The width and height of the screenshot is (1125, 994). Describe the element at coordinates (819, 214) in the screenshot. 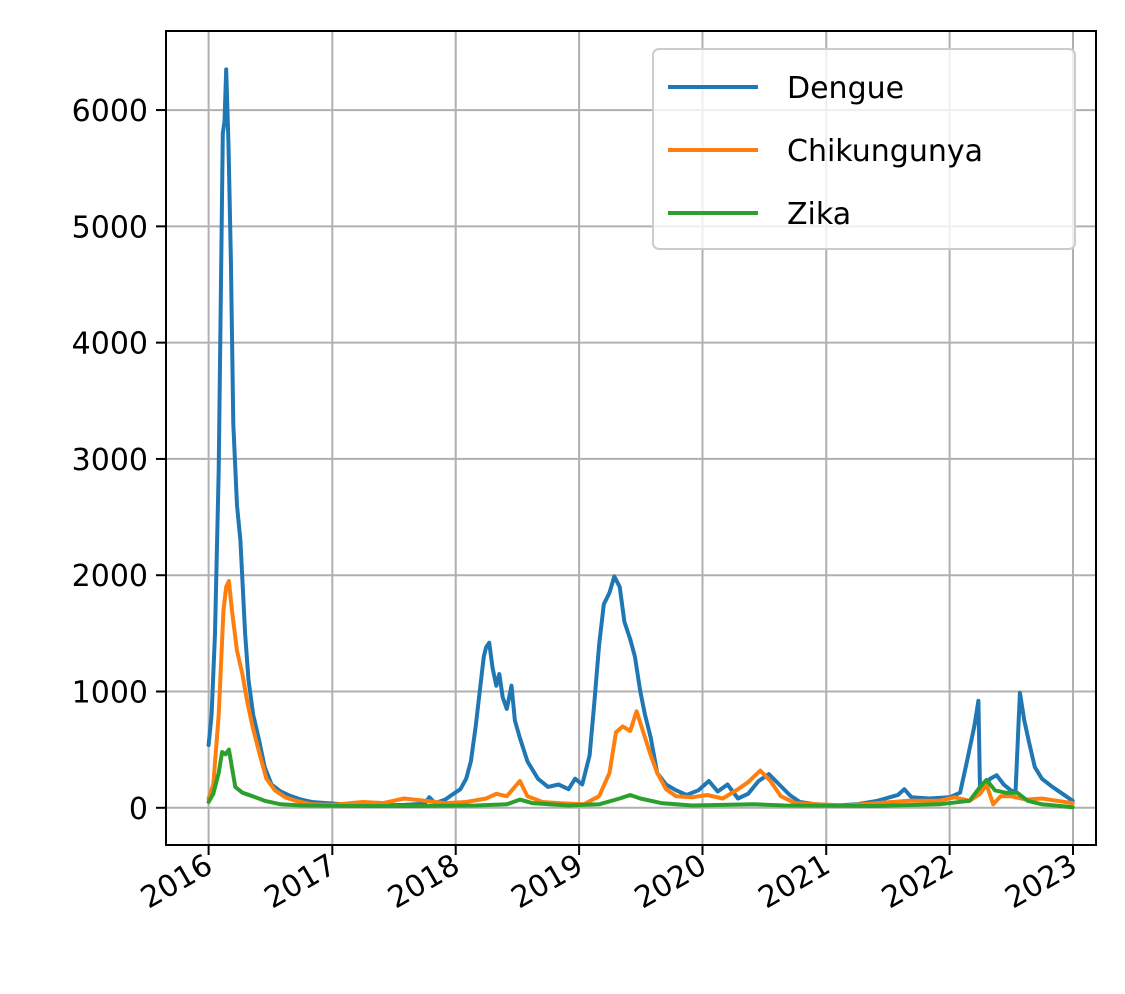

I see `legend-label-zika: Zika` at that location.